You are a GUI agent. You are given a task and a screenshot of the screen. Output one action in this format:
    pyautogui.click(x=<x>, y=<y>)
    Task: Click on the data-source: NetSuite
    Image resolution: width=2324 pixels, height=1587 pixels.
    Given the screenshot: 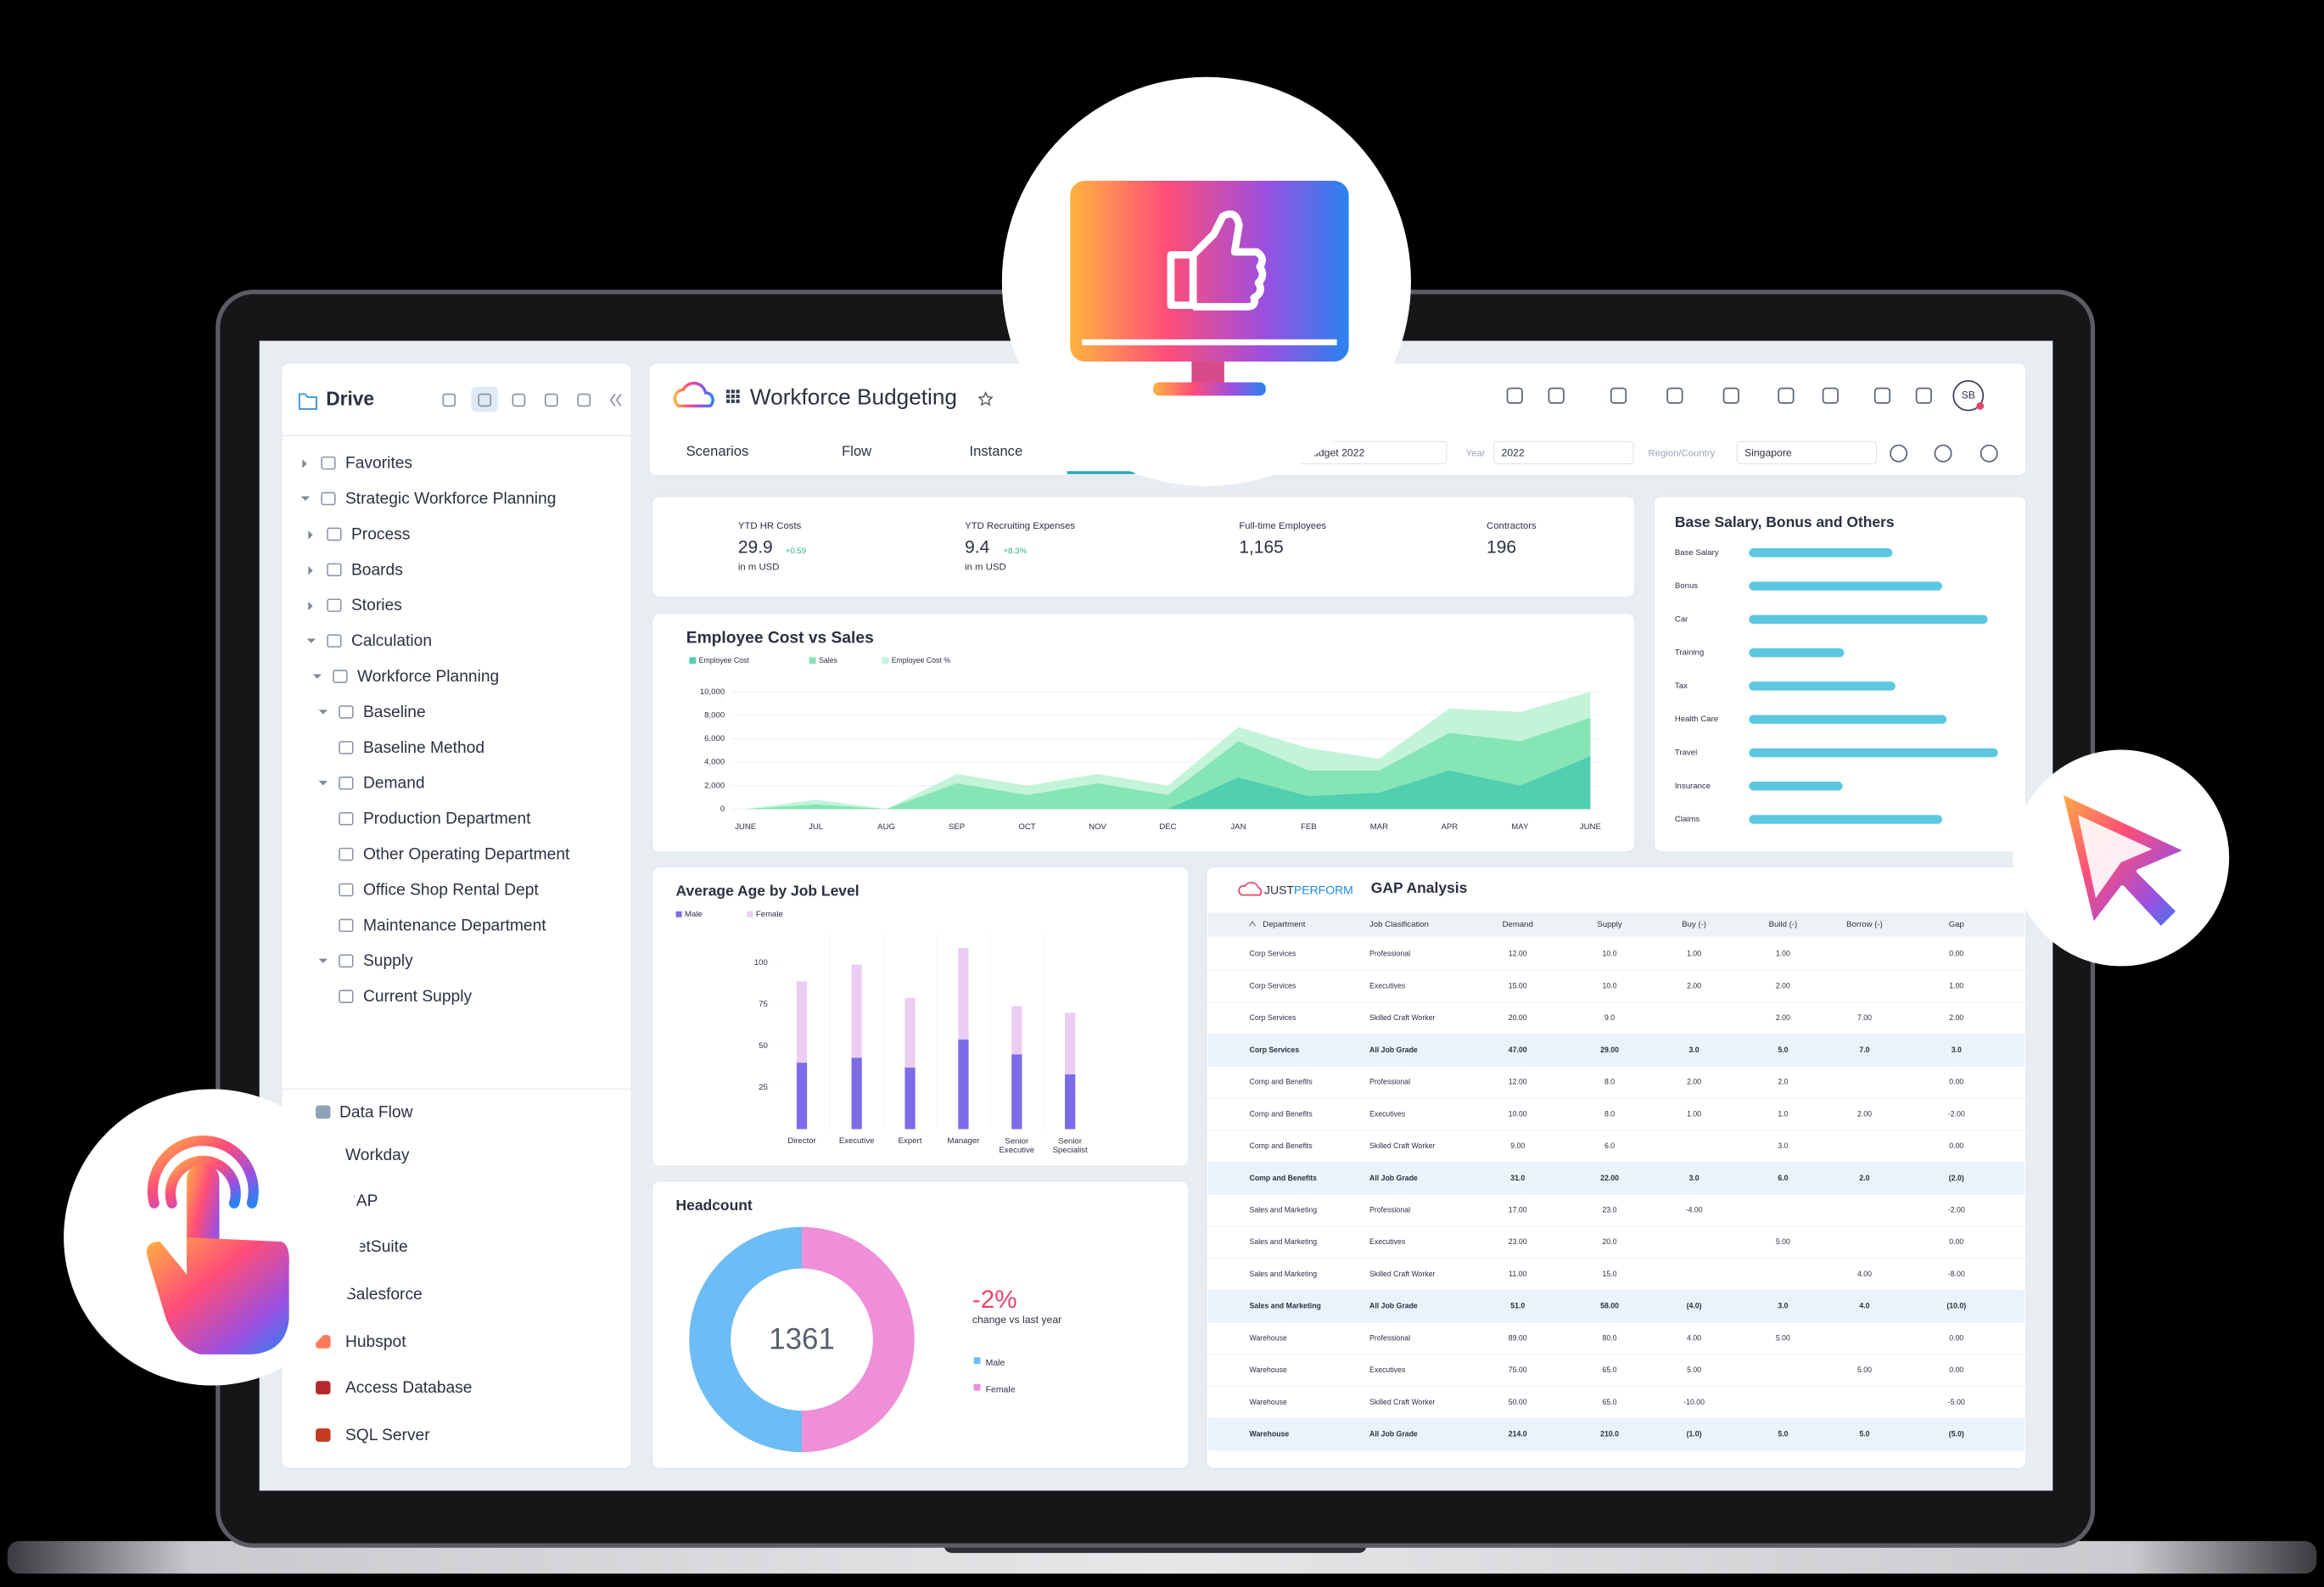 What is the action you would take?
    pyautogui.click(x=377, y=1247)
    